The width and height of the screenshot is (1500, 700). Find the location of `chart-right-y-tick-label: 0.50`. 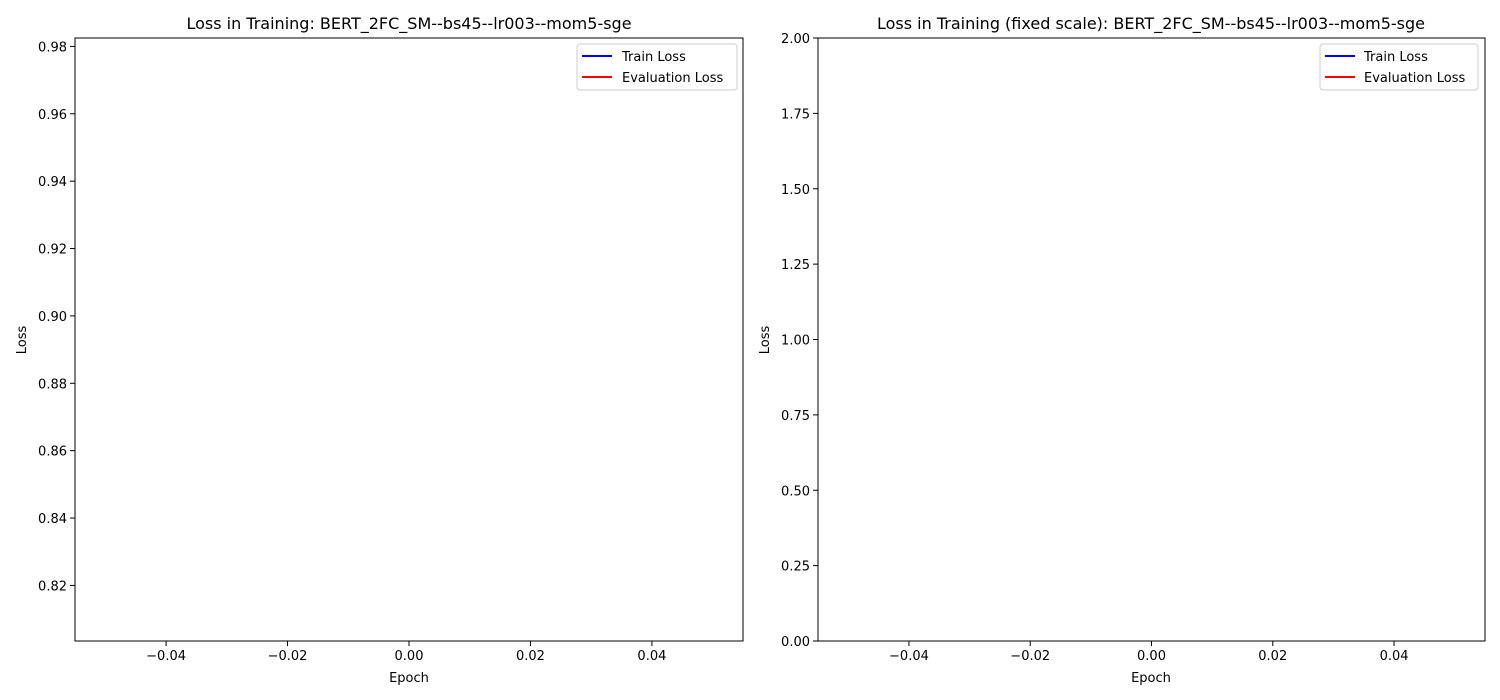

chart-right-y-tick-label: 0.50 is located at coordinates (795, 491).